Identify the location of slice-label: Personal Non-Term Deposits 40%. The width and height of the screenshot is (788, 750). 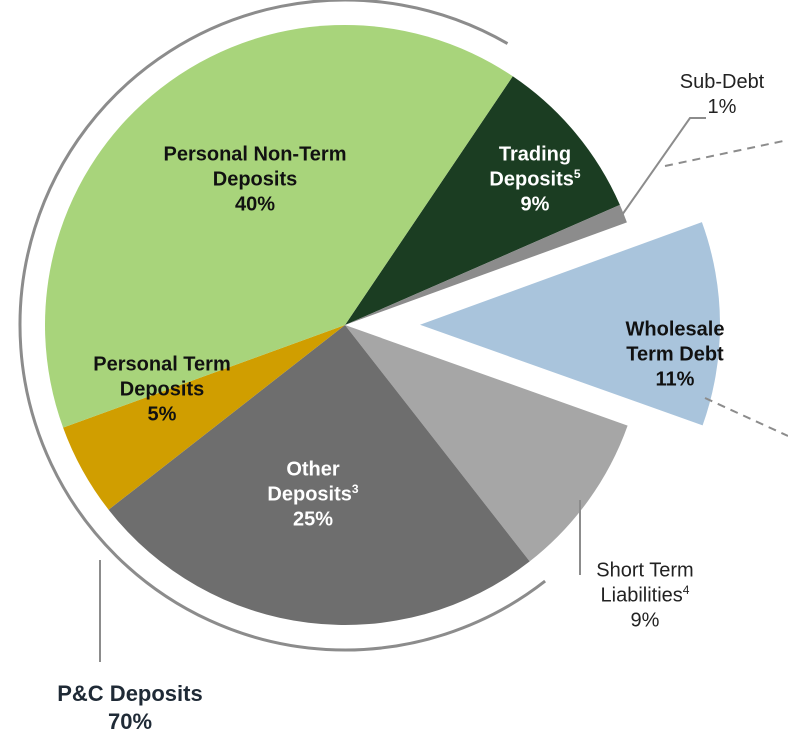
(255, 180).